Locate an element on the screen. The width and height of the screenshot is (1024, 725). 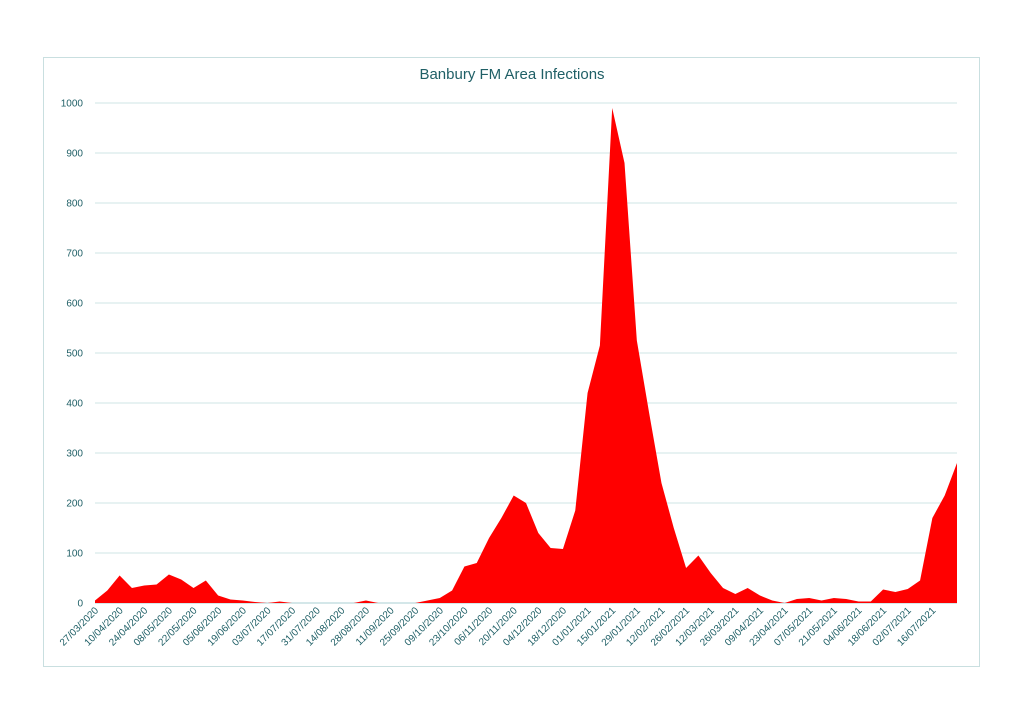
y-tick-label: 900 is located at coordinates (74, 154).